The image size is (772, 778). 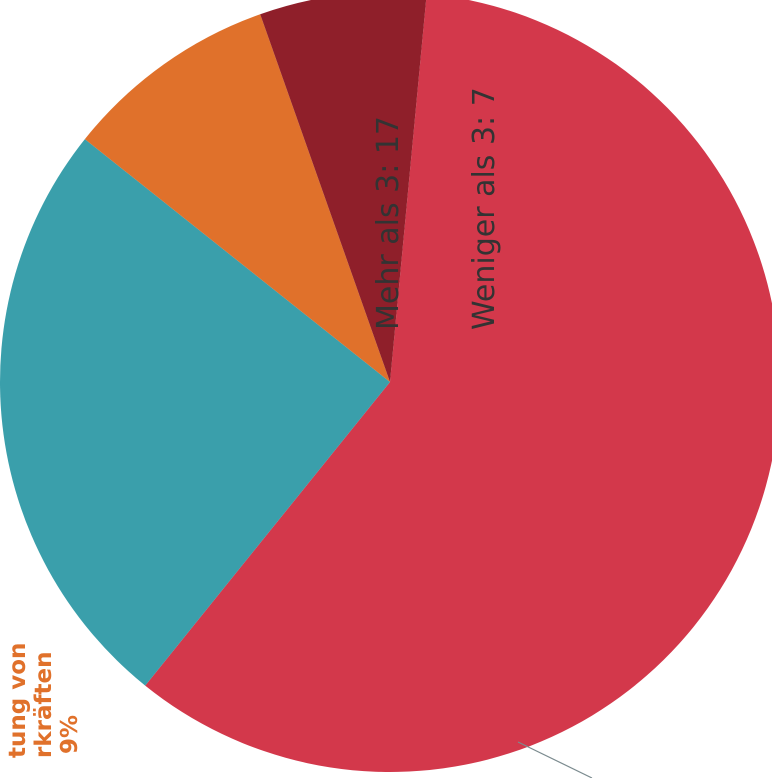 I want to click on side-label-line-3: 9%, so click(x=70, y=734).